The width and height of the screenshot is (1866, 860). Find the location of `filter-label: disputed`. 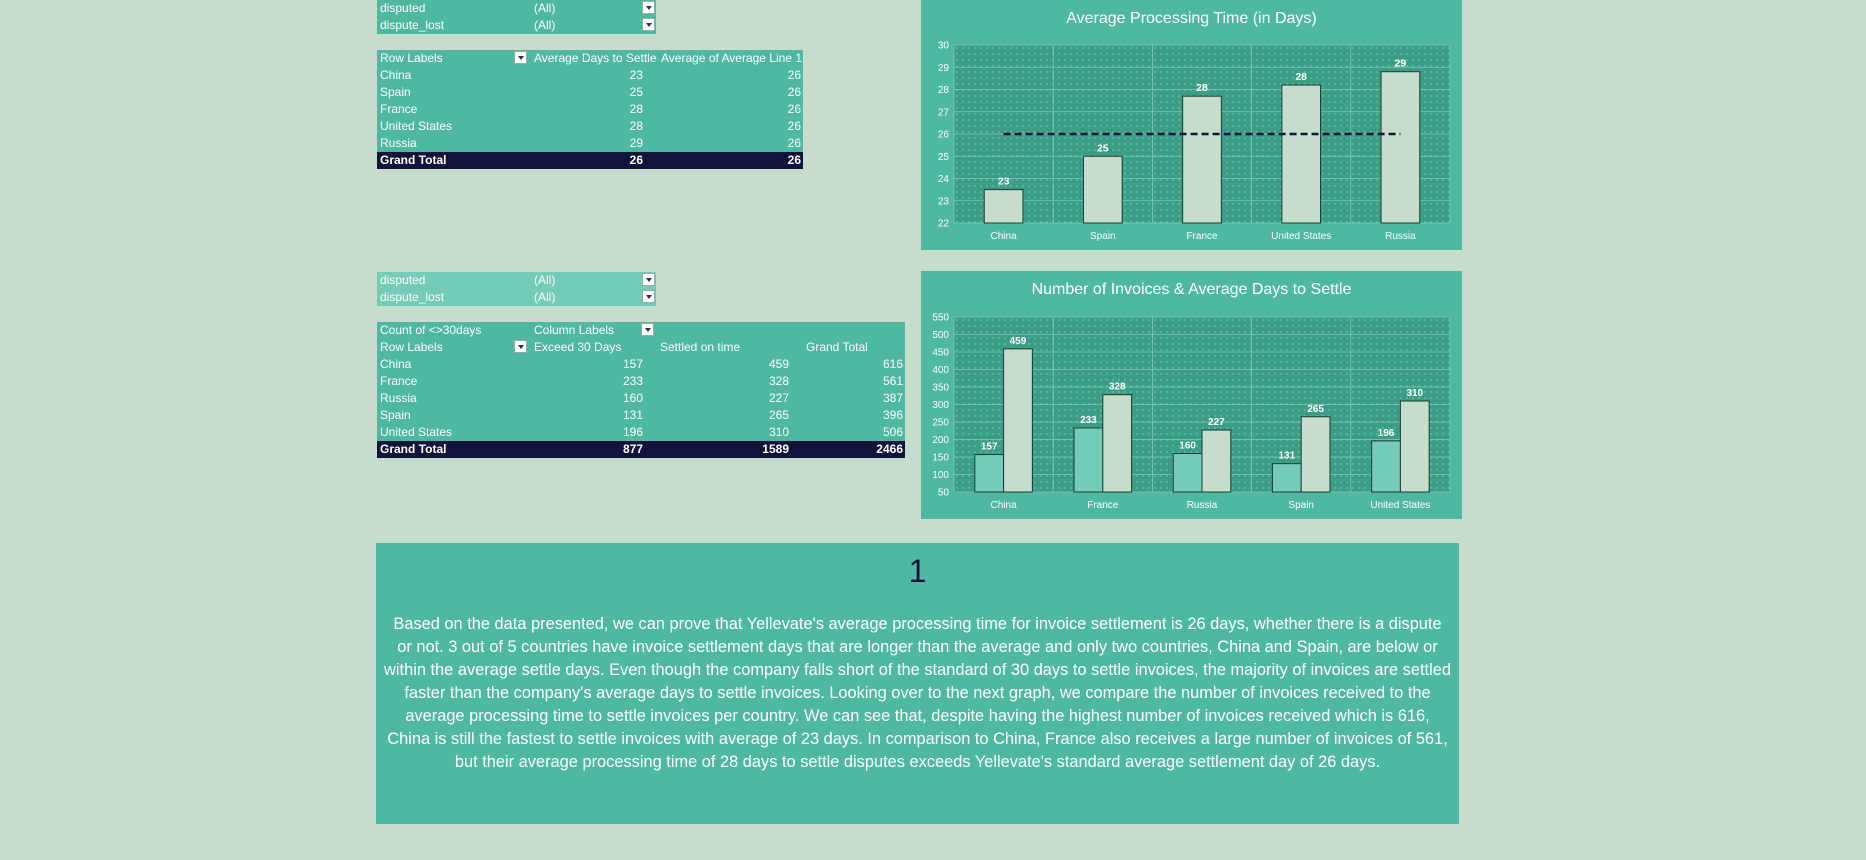

filter-label: disputed is located at coordinates (403, 8).